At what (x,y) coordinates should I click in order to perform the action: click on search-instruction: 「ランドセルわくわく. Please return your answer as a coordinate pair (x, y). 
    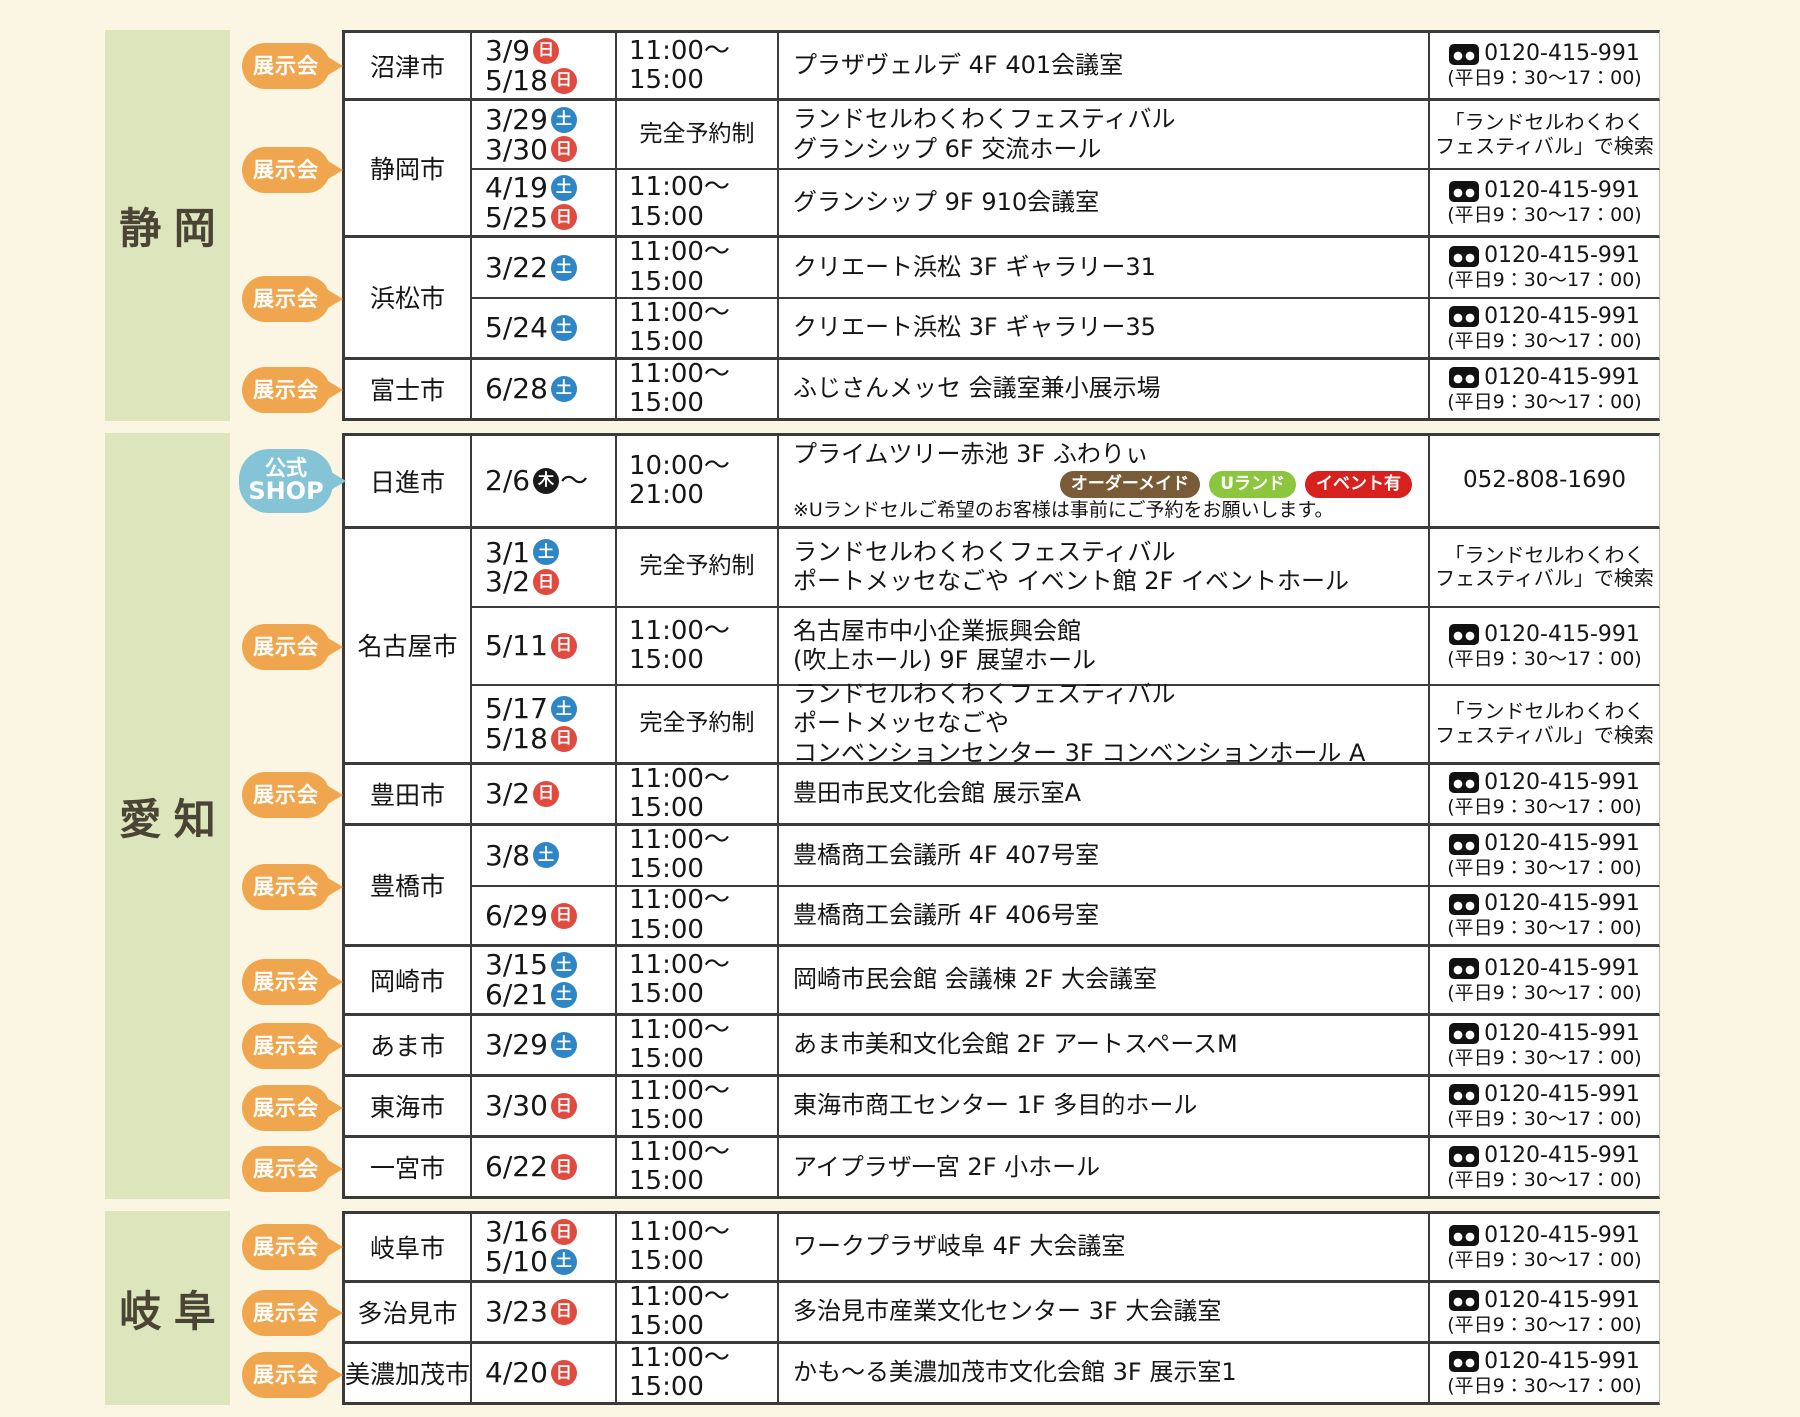
    Looking at the image, I should click on (1544, 711).